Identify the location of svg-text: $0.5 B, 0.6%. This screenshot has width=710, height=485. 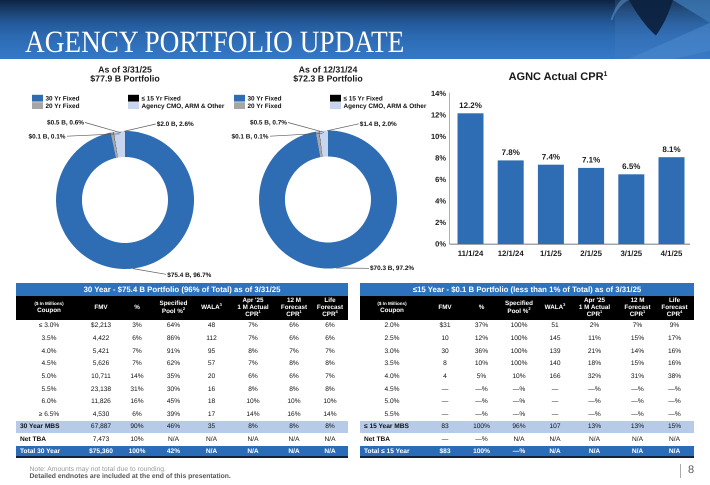
(65, 123).